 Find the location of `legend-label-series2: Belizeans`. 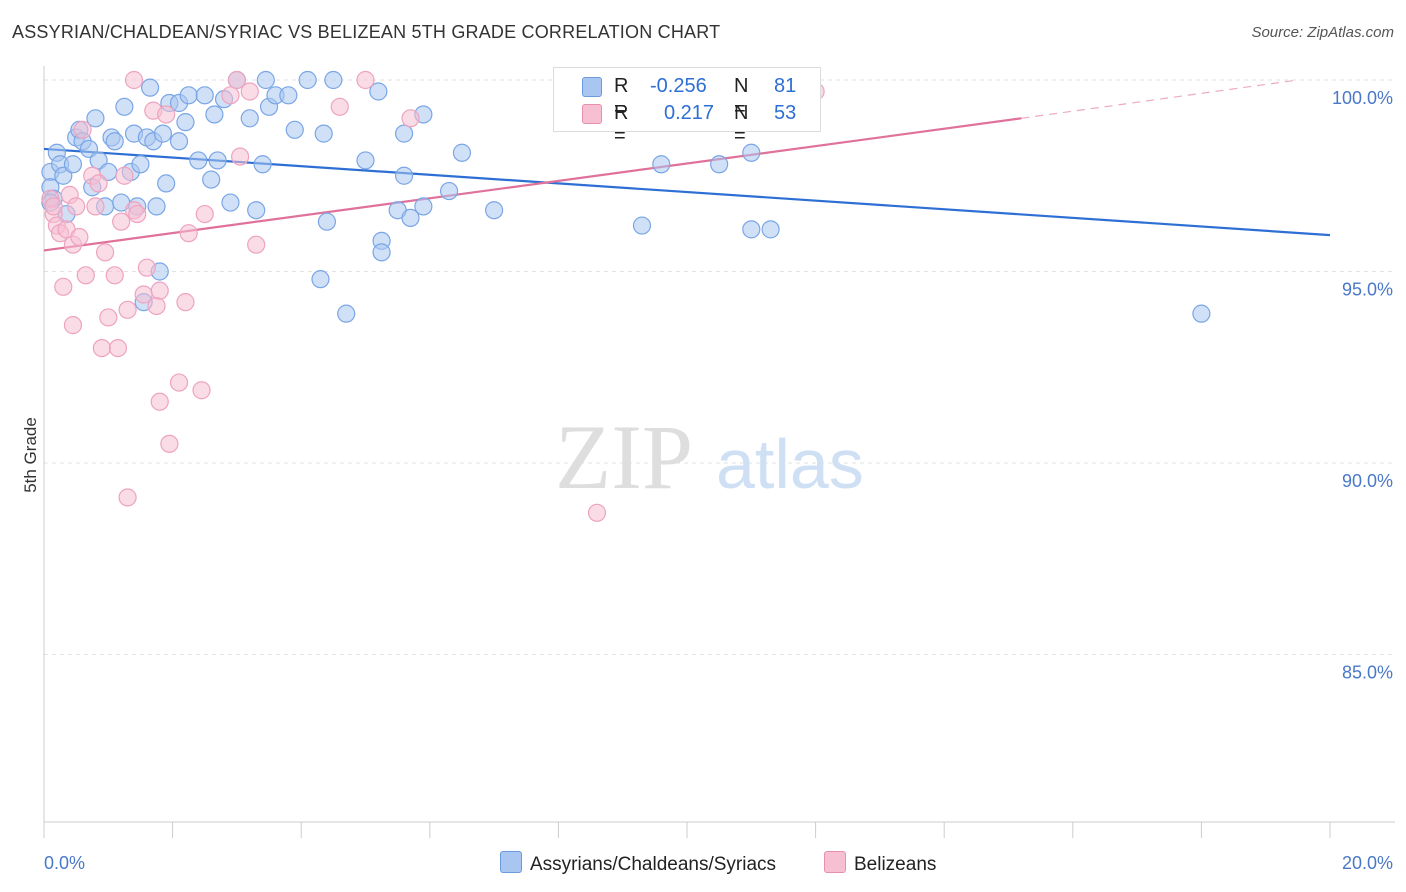

legend-label-series2: Belizeans is located at coordinates (895, 864).